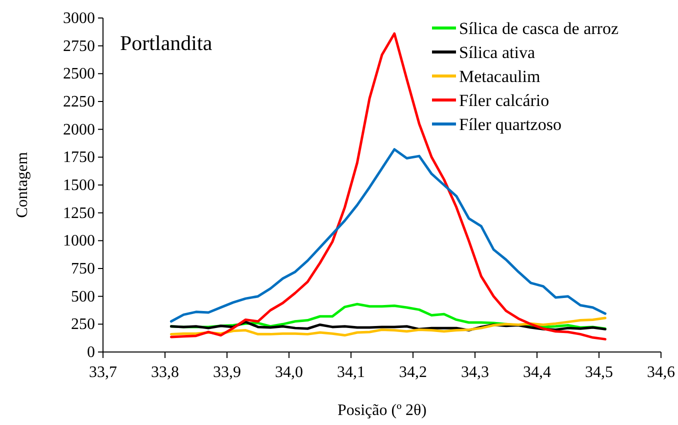 This screenshot has width=678, height=425. Describe the element at coordinates (227, 372) in the screenshot. I see `x-tick-label: 33,9` at that location.